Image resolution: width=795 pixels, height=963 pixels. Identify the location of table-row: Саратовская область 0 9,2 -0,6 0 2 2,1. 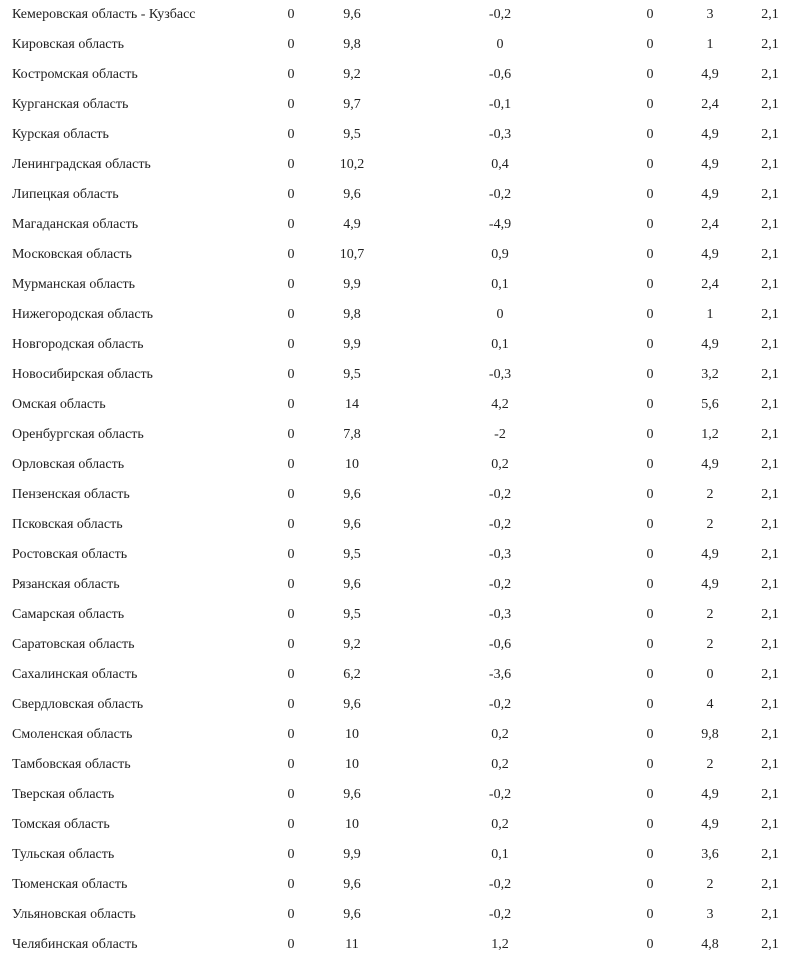
(397, 645).